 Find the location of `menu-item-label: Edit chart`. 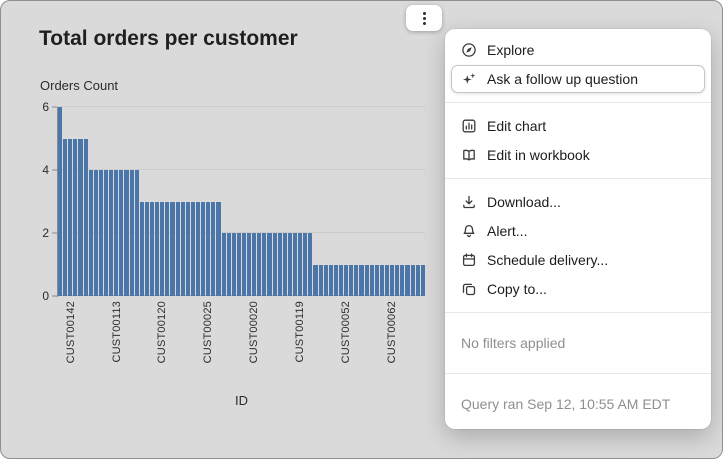

menu-item-label: Edit chart is located at coordinates (517, 126).